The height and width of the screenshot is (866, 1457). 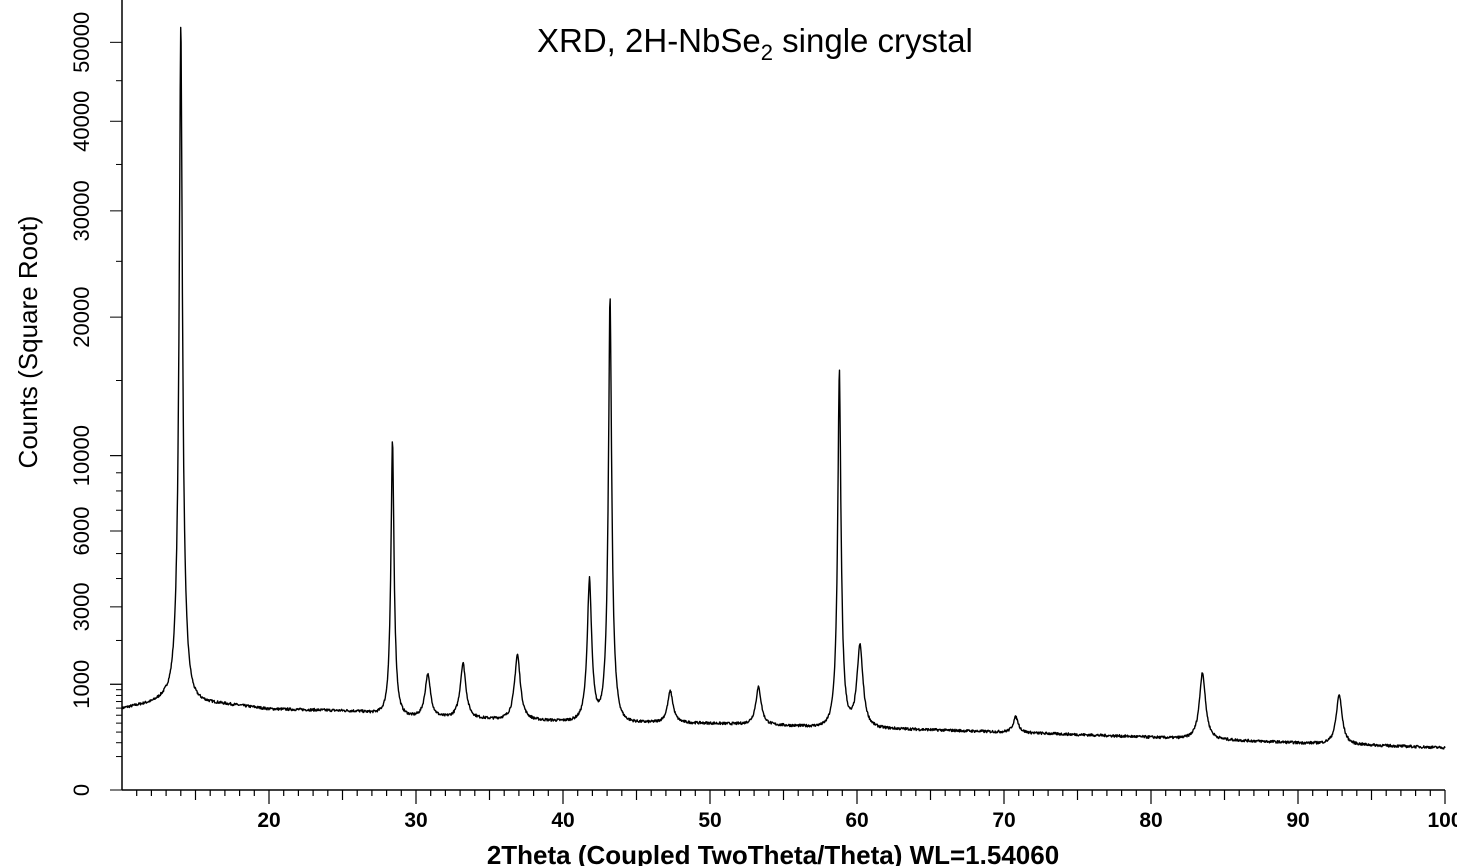 I want to click on x-tick-label-100: 100, so click(x=1442, y=820).